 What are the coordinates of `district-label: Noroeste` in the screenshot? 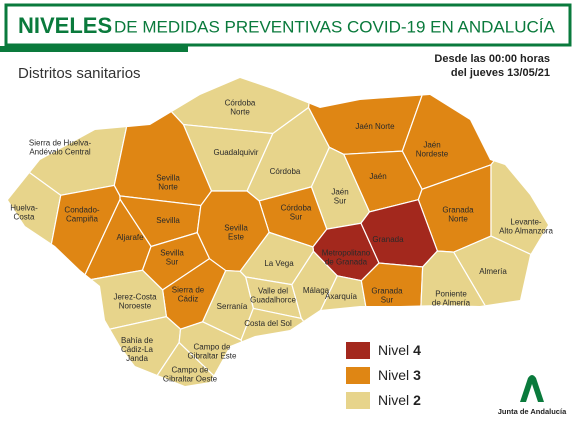 It's located at (135, 306).